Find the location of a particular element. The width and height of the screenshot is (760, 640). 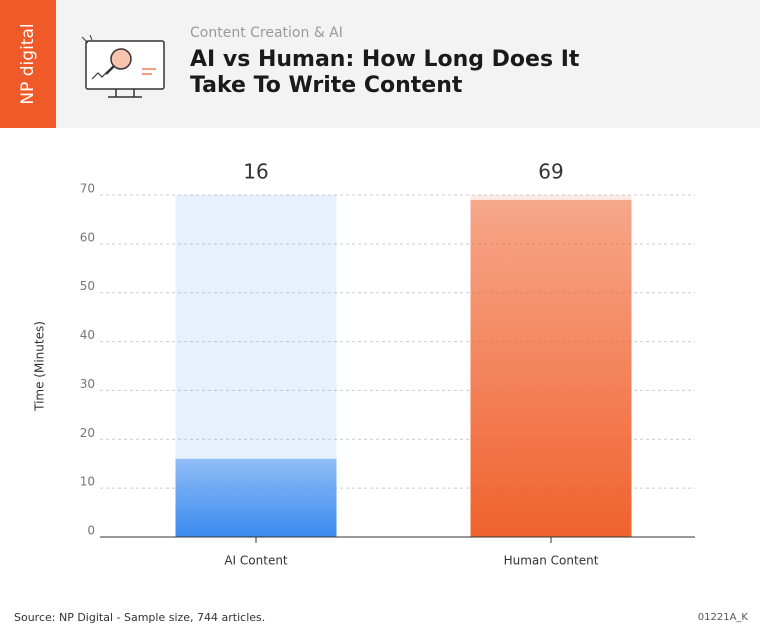

subtitle: Content Creation & AI is located at coordinates (266, 33).